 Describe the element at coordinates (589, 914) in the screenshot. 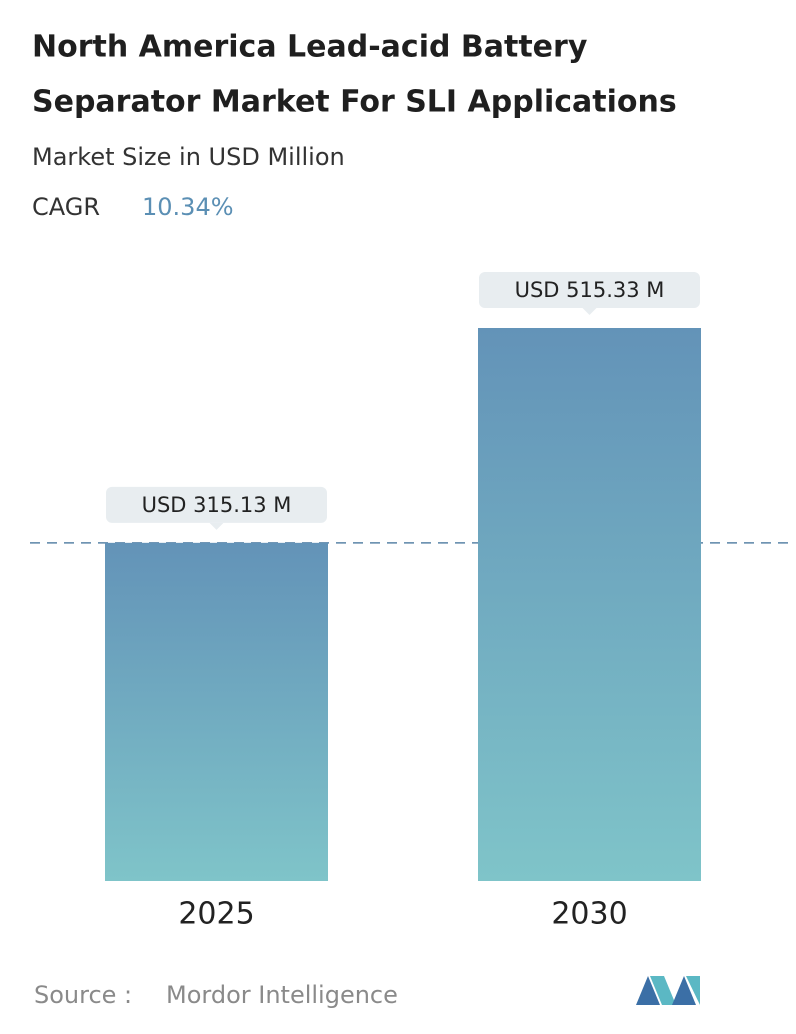

I see `x-tick-label: 2030` at that location.